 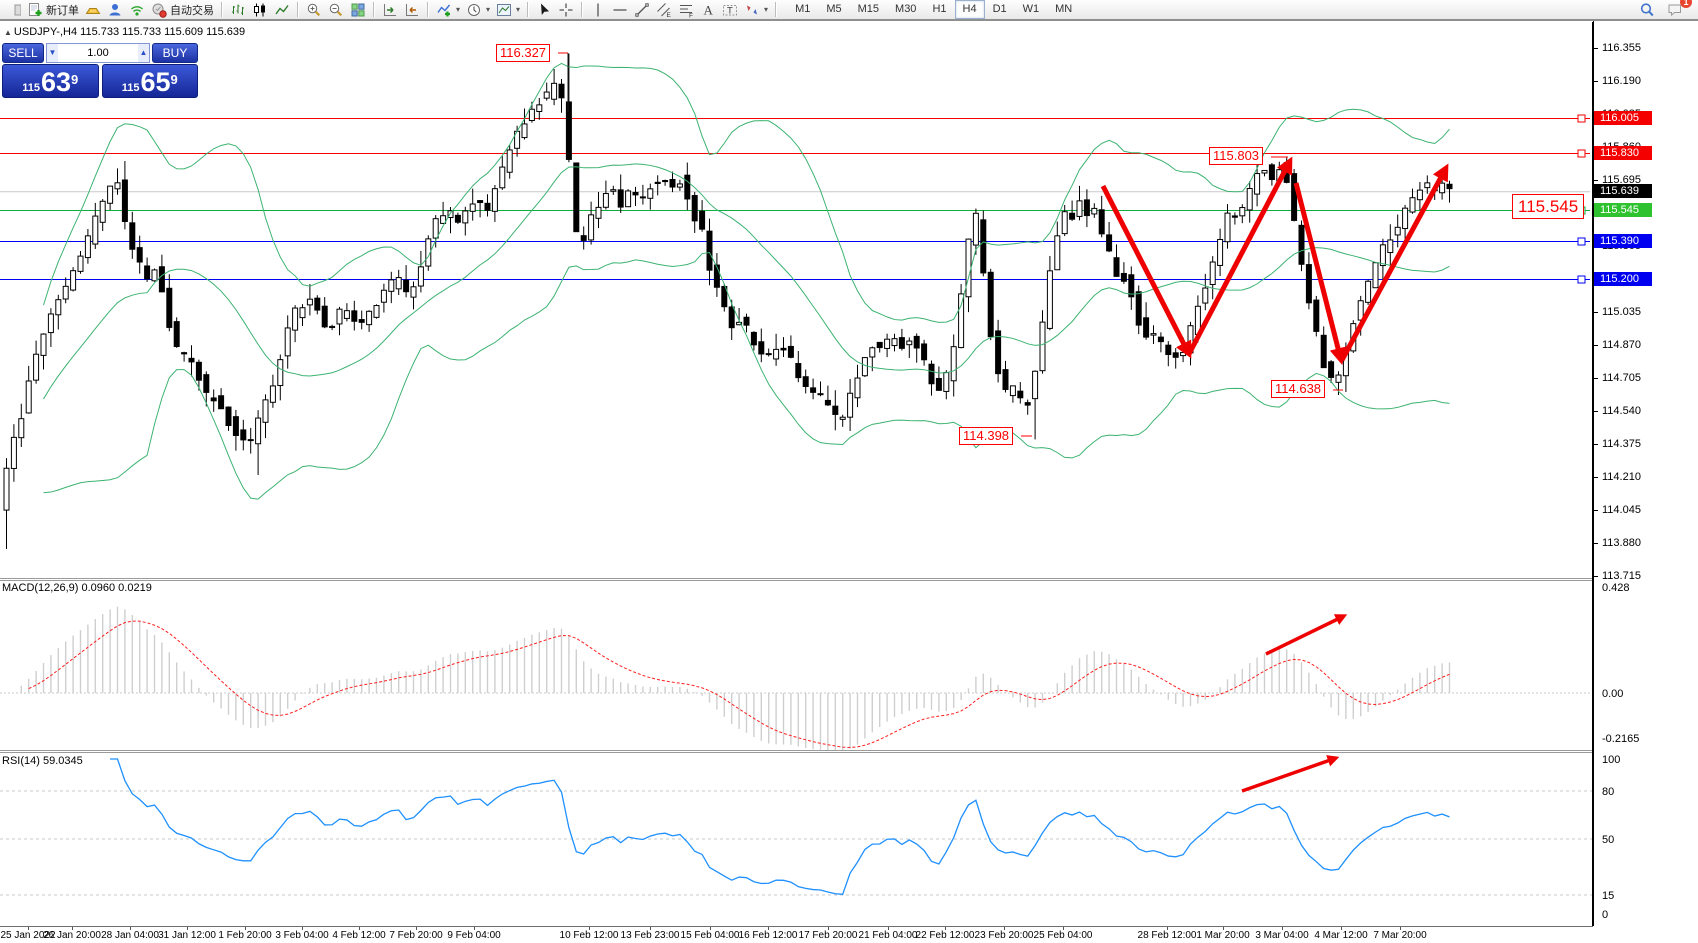 I want to click on time-label: 16 Feb 12:00, so click(x=768, y=935).